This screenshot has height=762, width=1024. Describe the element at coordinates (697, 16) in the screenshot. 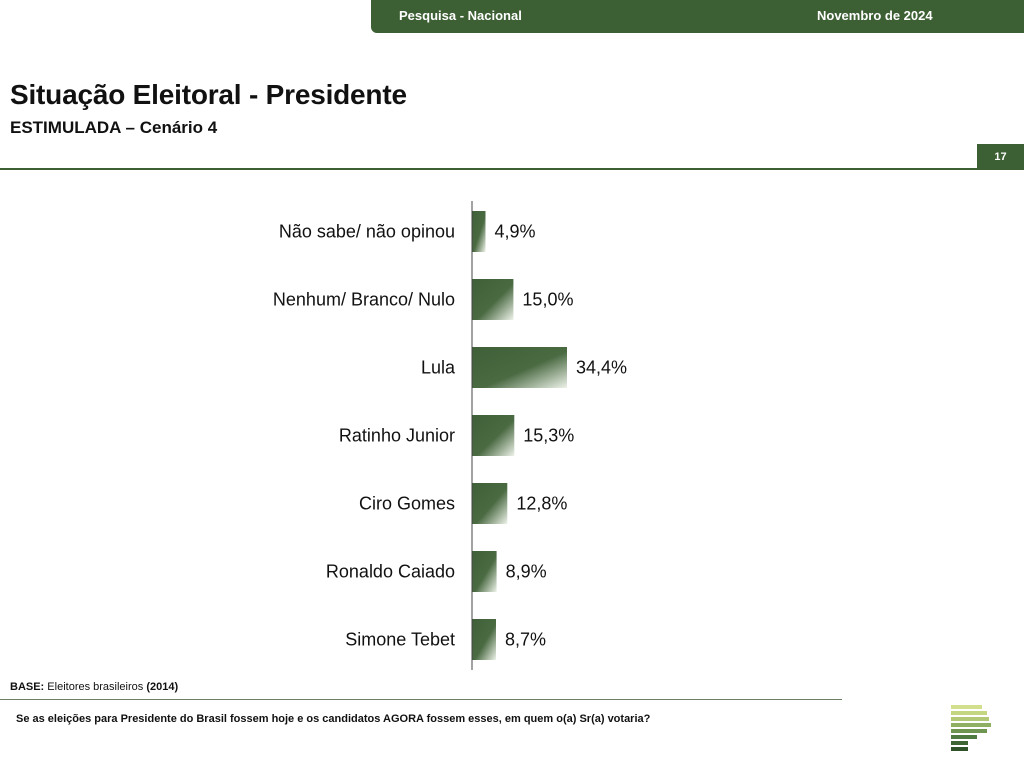

I see `top-banner: Pesquisa - Nacional Novembro de 2024` at that location.